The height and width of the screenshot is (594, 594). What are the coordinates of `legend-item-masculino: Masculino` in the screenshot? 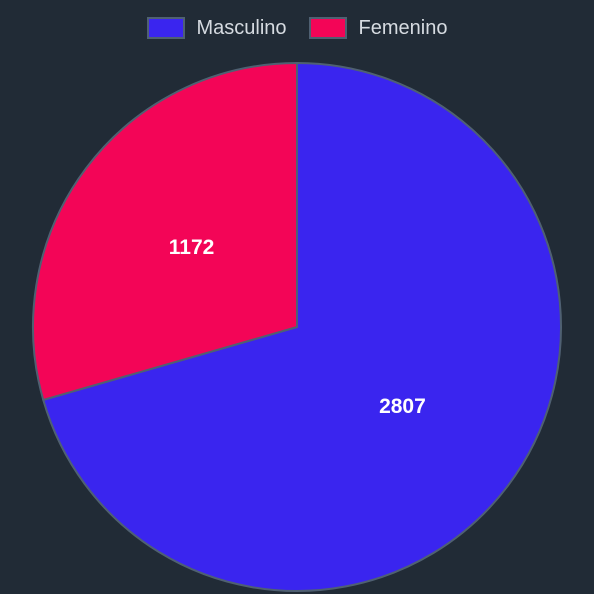 It's located at (216, 28).